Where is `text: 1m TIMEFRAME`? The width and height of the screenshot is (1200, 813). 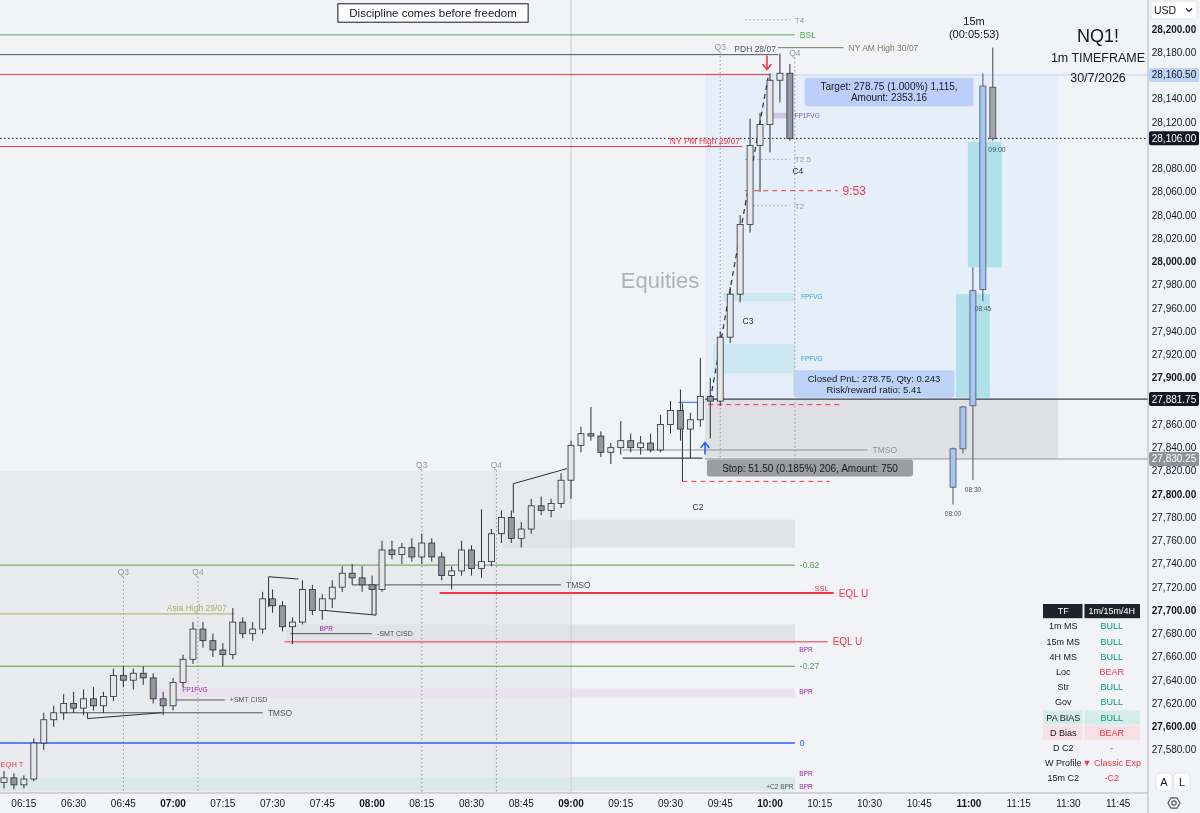 text: 1m TIMEFRAME is located at coordinates (1098, 58).